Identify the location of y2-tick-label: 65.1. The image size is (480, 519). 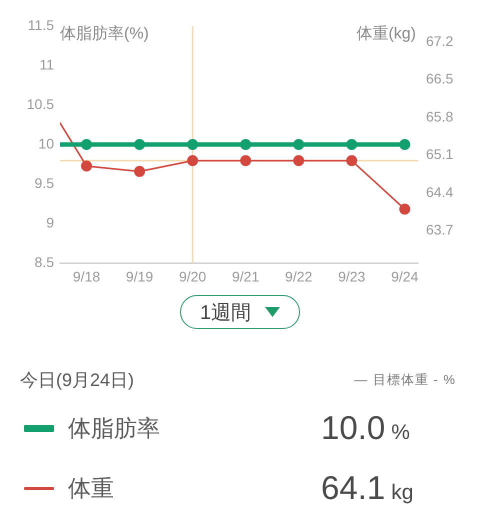
(440, 154).